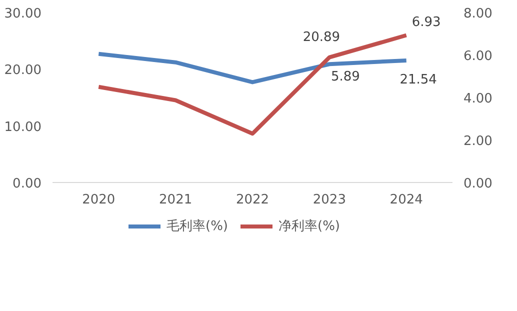 Image resolution: width=517 pixels, height=311 pixels. Describe the element at coordinates (321, 38) in the screenshot. I see `data-label: 20.89` at that location.